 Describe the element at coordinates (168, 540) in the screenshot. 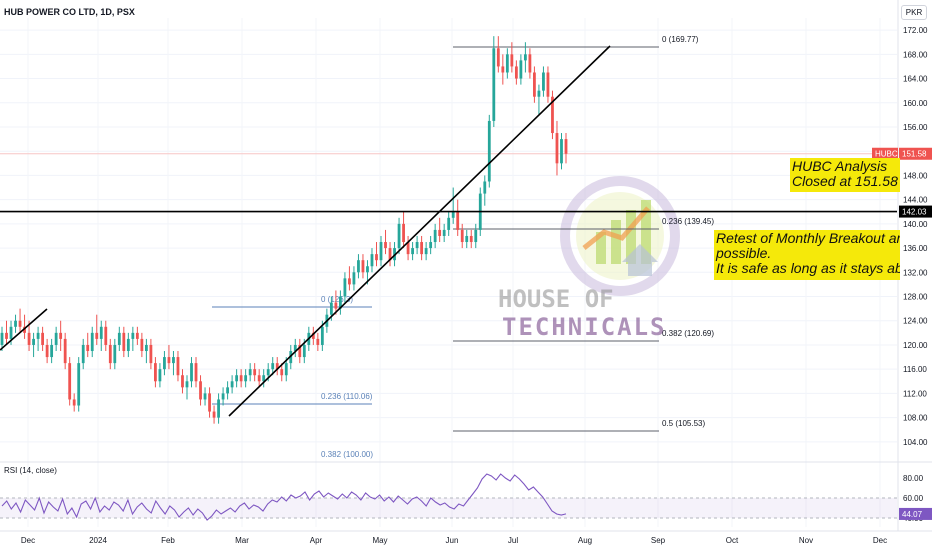

I see `time-tick-label: Feb` at that location.